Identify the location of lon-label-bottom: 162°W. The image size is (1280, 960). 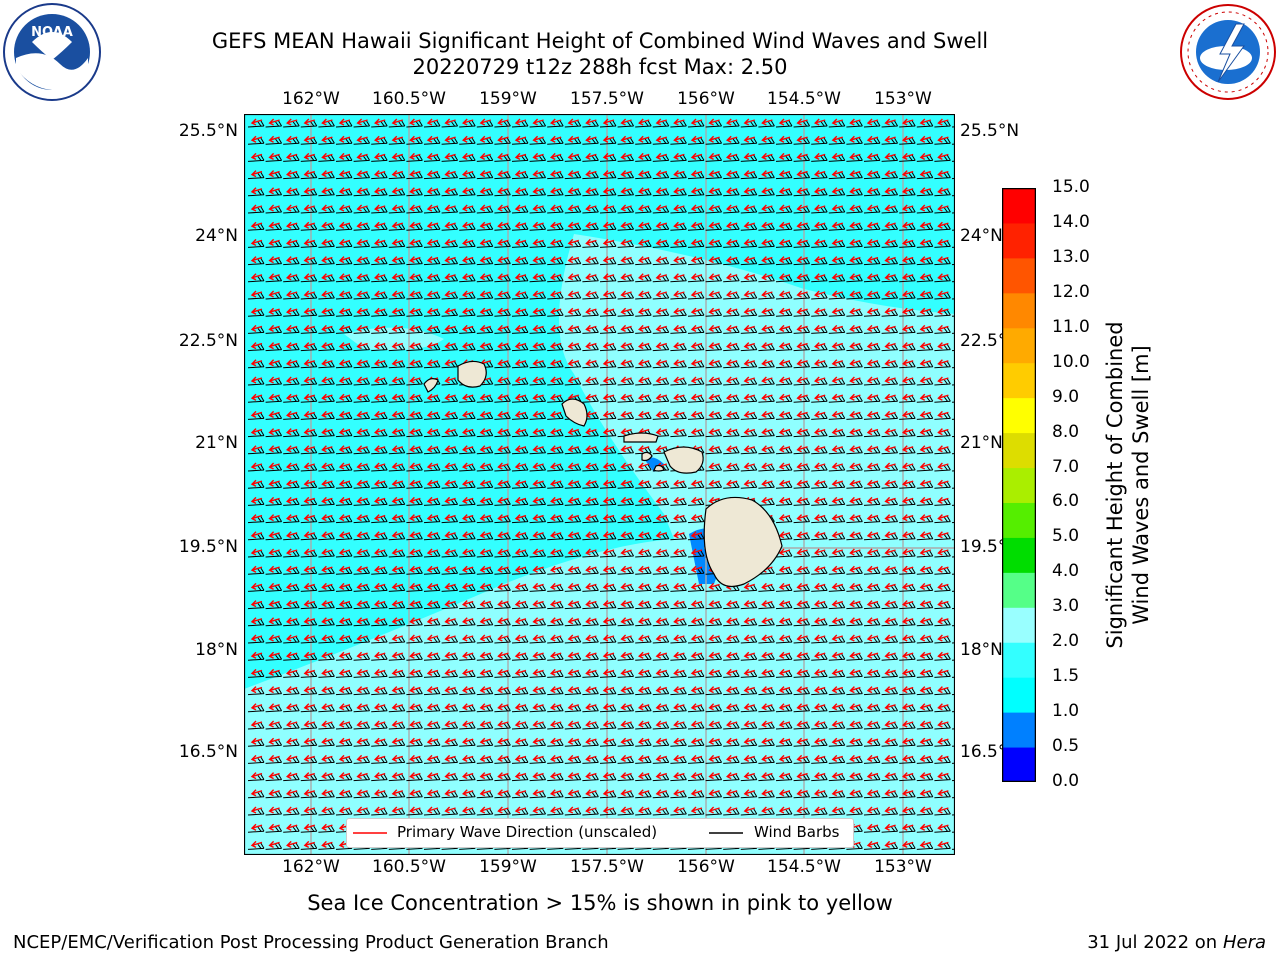
(311, 867).